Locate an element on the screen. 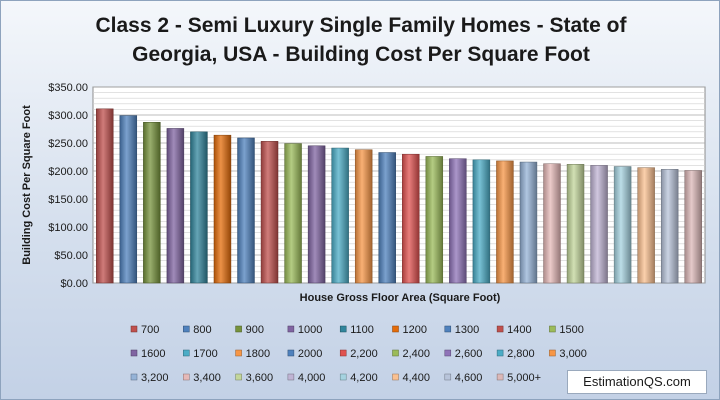  bar-3,000 is located at coordinates (505, 222).